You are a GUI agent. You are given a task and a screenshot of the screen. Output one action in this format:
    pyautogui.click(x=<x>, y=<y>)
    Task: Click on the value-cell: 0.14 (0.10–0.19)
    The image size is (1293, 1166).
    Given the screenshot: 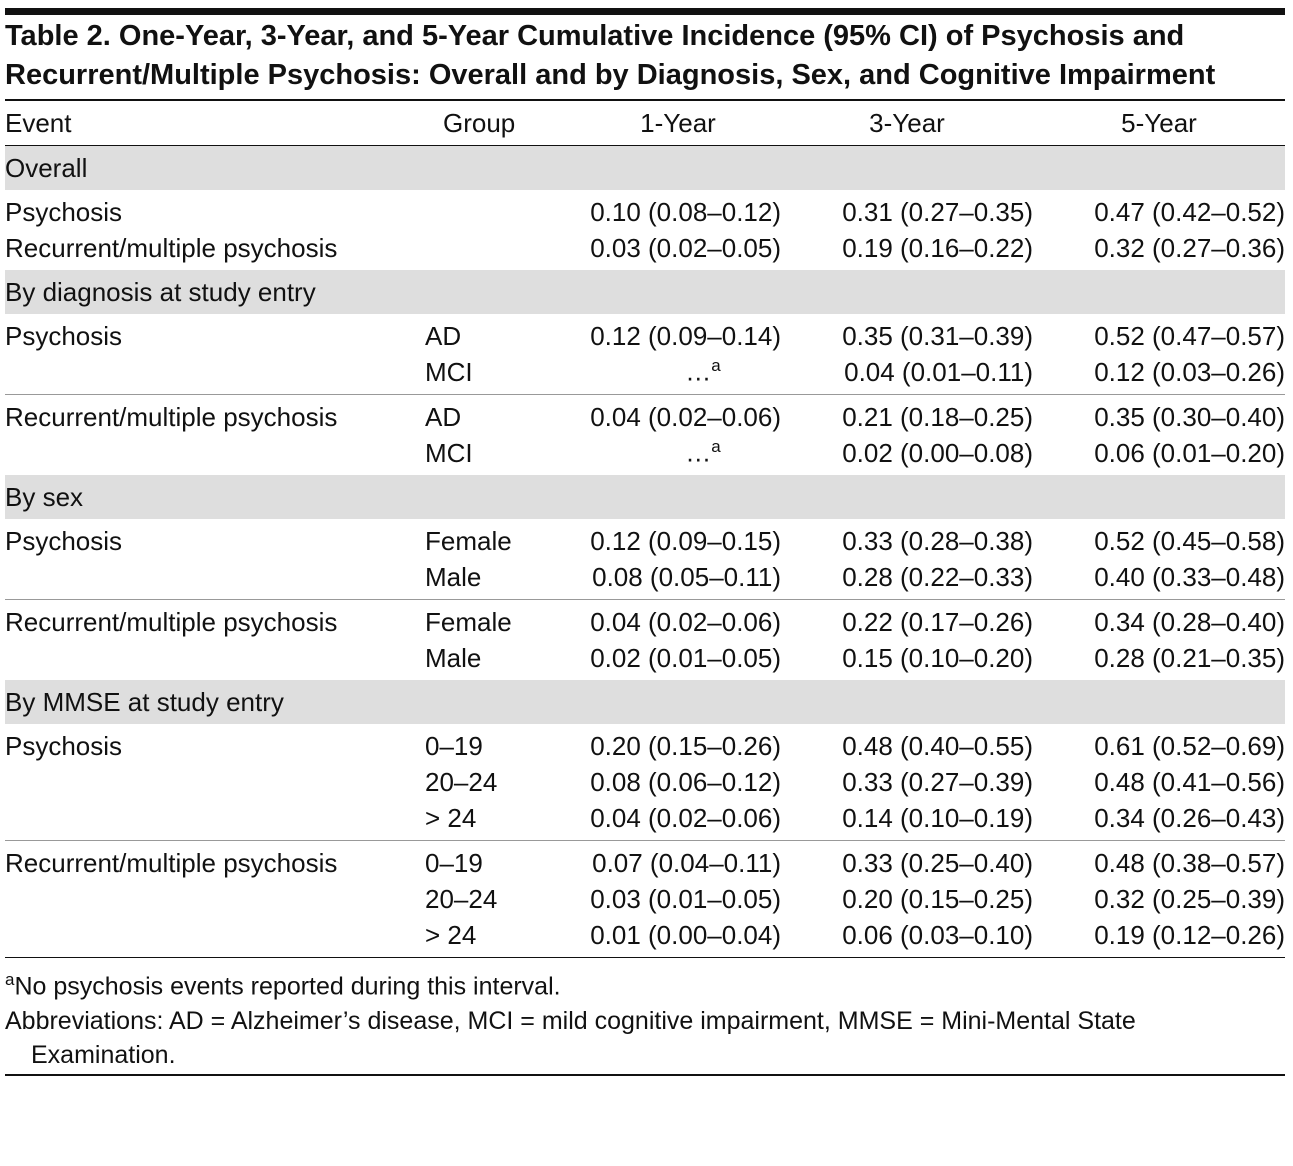 What is the action you would take?
    pyautogui.click(x=907, y=820)
    